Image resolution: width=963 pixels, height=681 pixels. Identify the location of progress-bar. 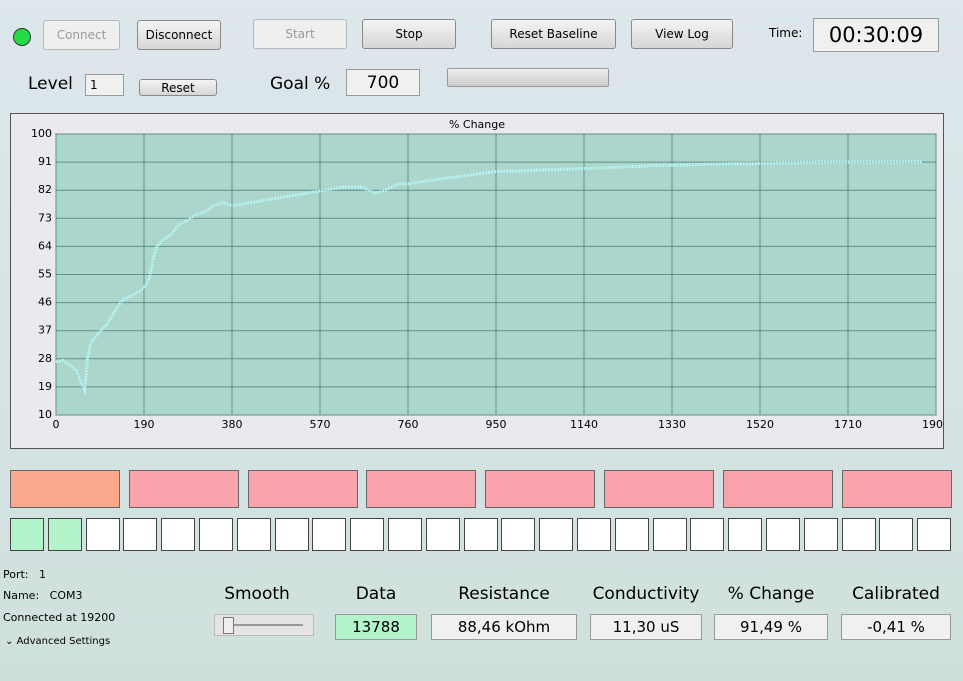
(528, 77).